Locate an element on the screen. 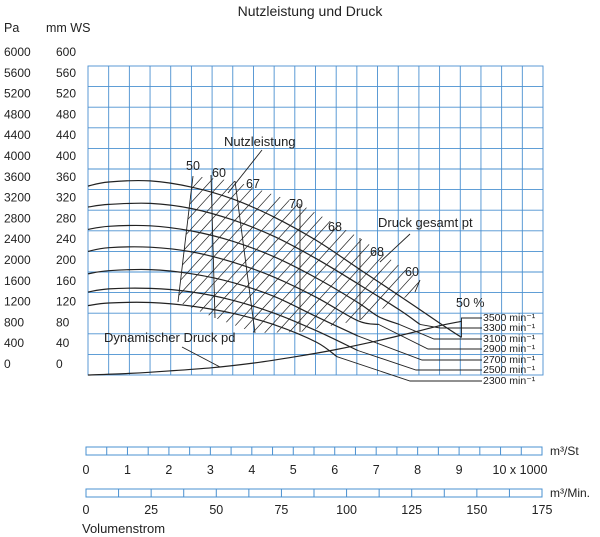 This screenshot has height=537, width=600. y-tick-label-pa: 2000 is located at coordinates (17, 260).